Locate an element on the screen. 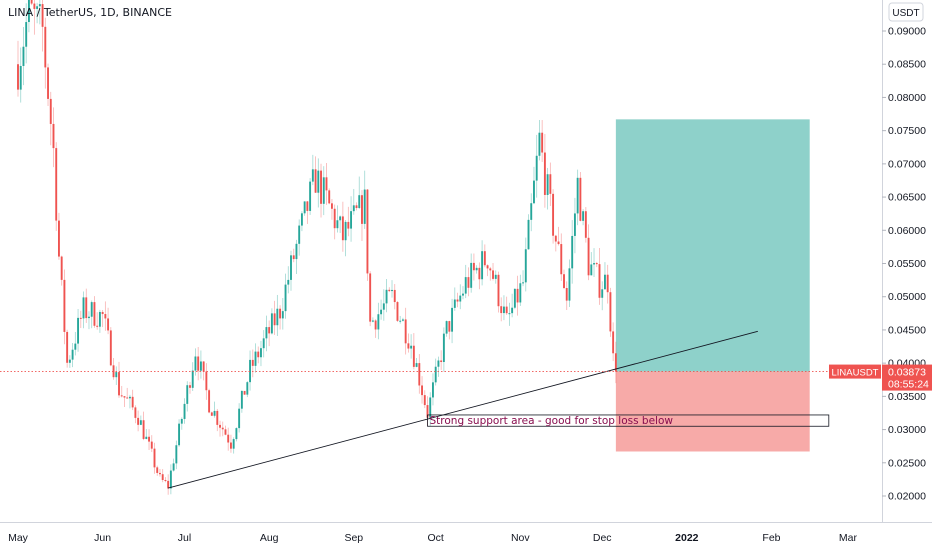 This screenshot has width=932, height=555. symbol-name: LINA is located at coordinates (21, 12).